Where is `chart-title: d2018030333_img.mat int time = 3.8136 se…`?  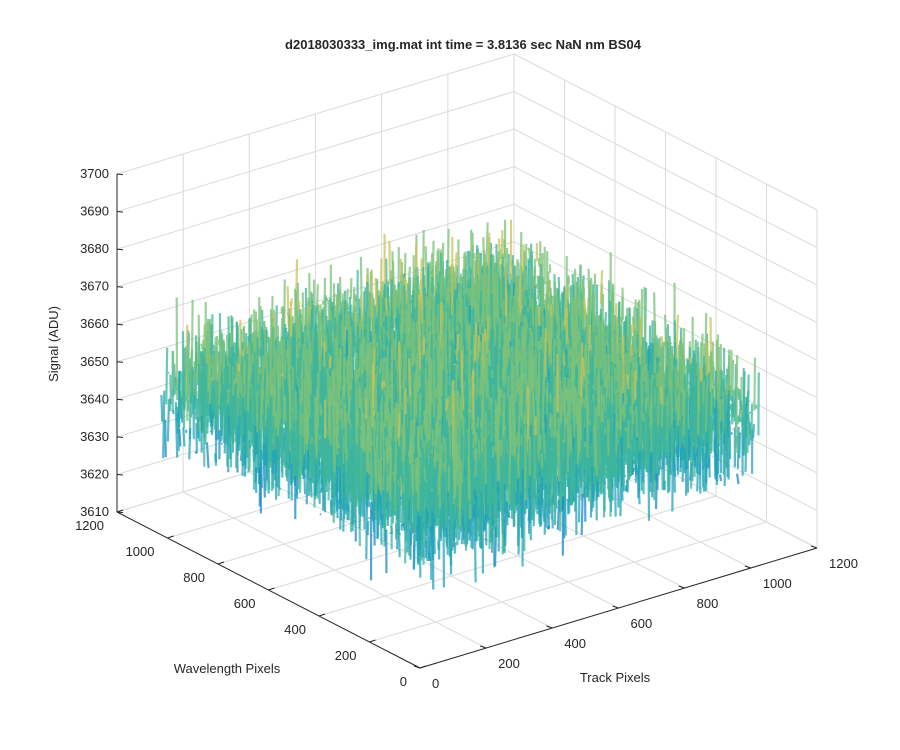
chart-title: d2018030333_img.mat int time = 3.8136 se… is located at coordinates (463, 44).